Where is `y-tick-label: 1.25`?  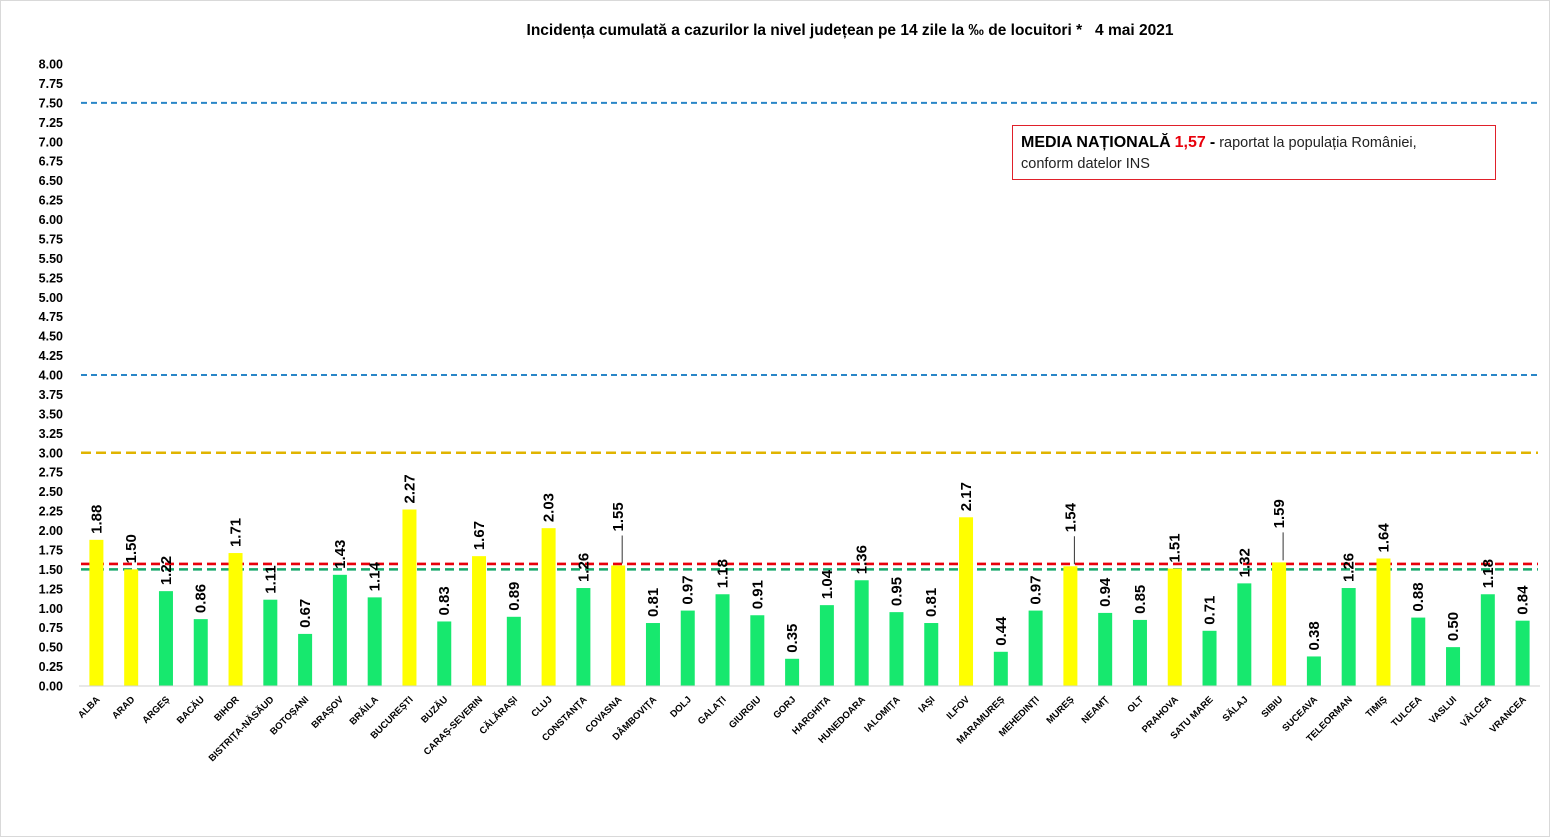
y-tick-label: 1.25 is located at coordinates (51, 589).